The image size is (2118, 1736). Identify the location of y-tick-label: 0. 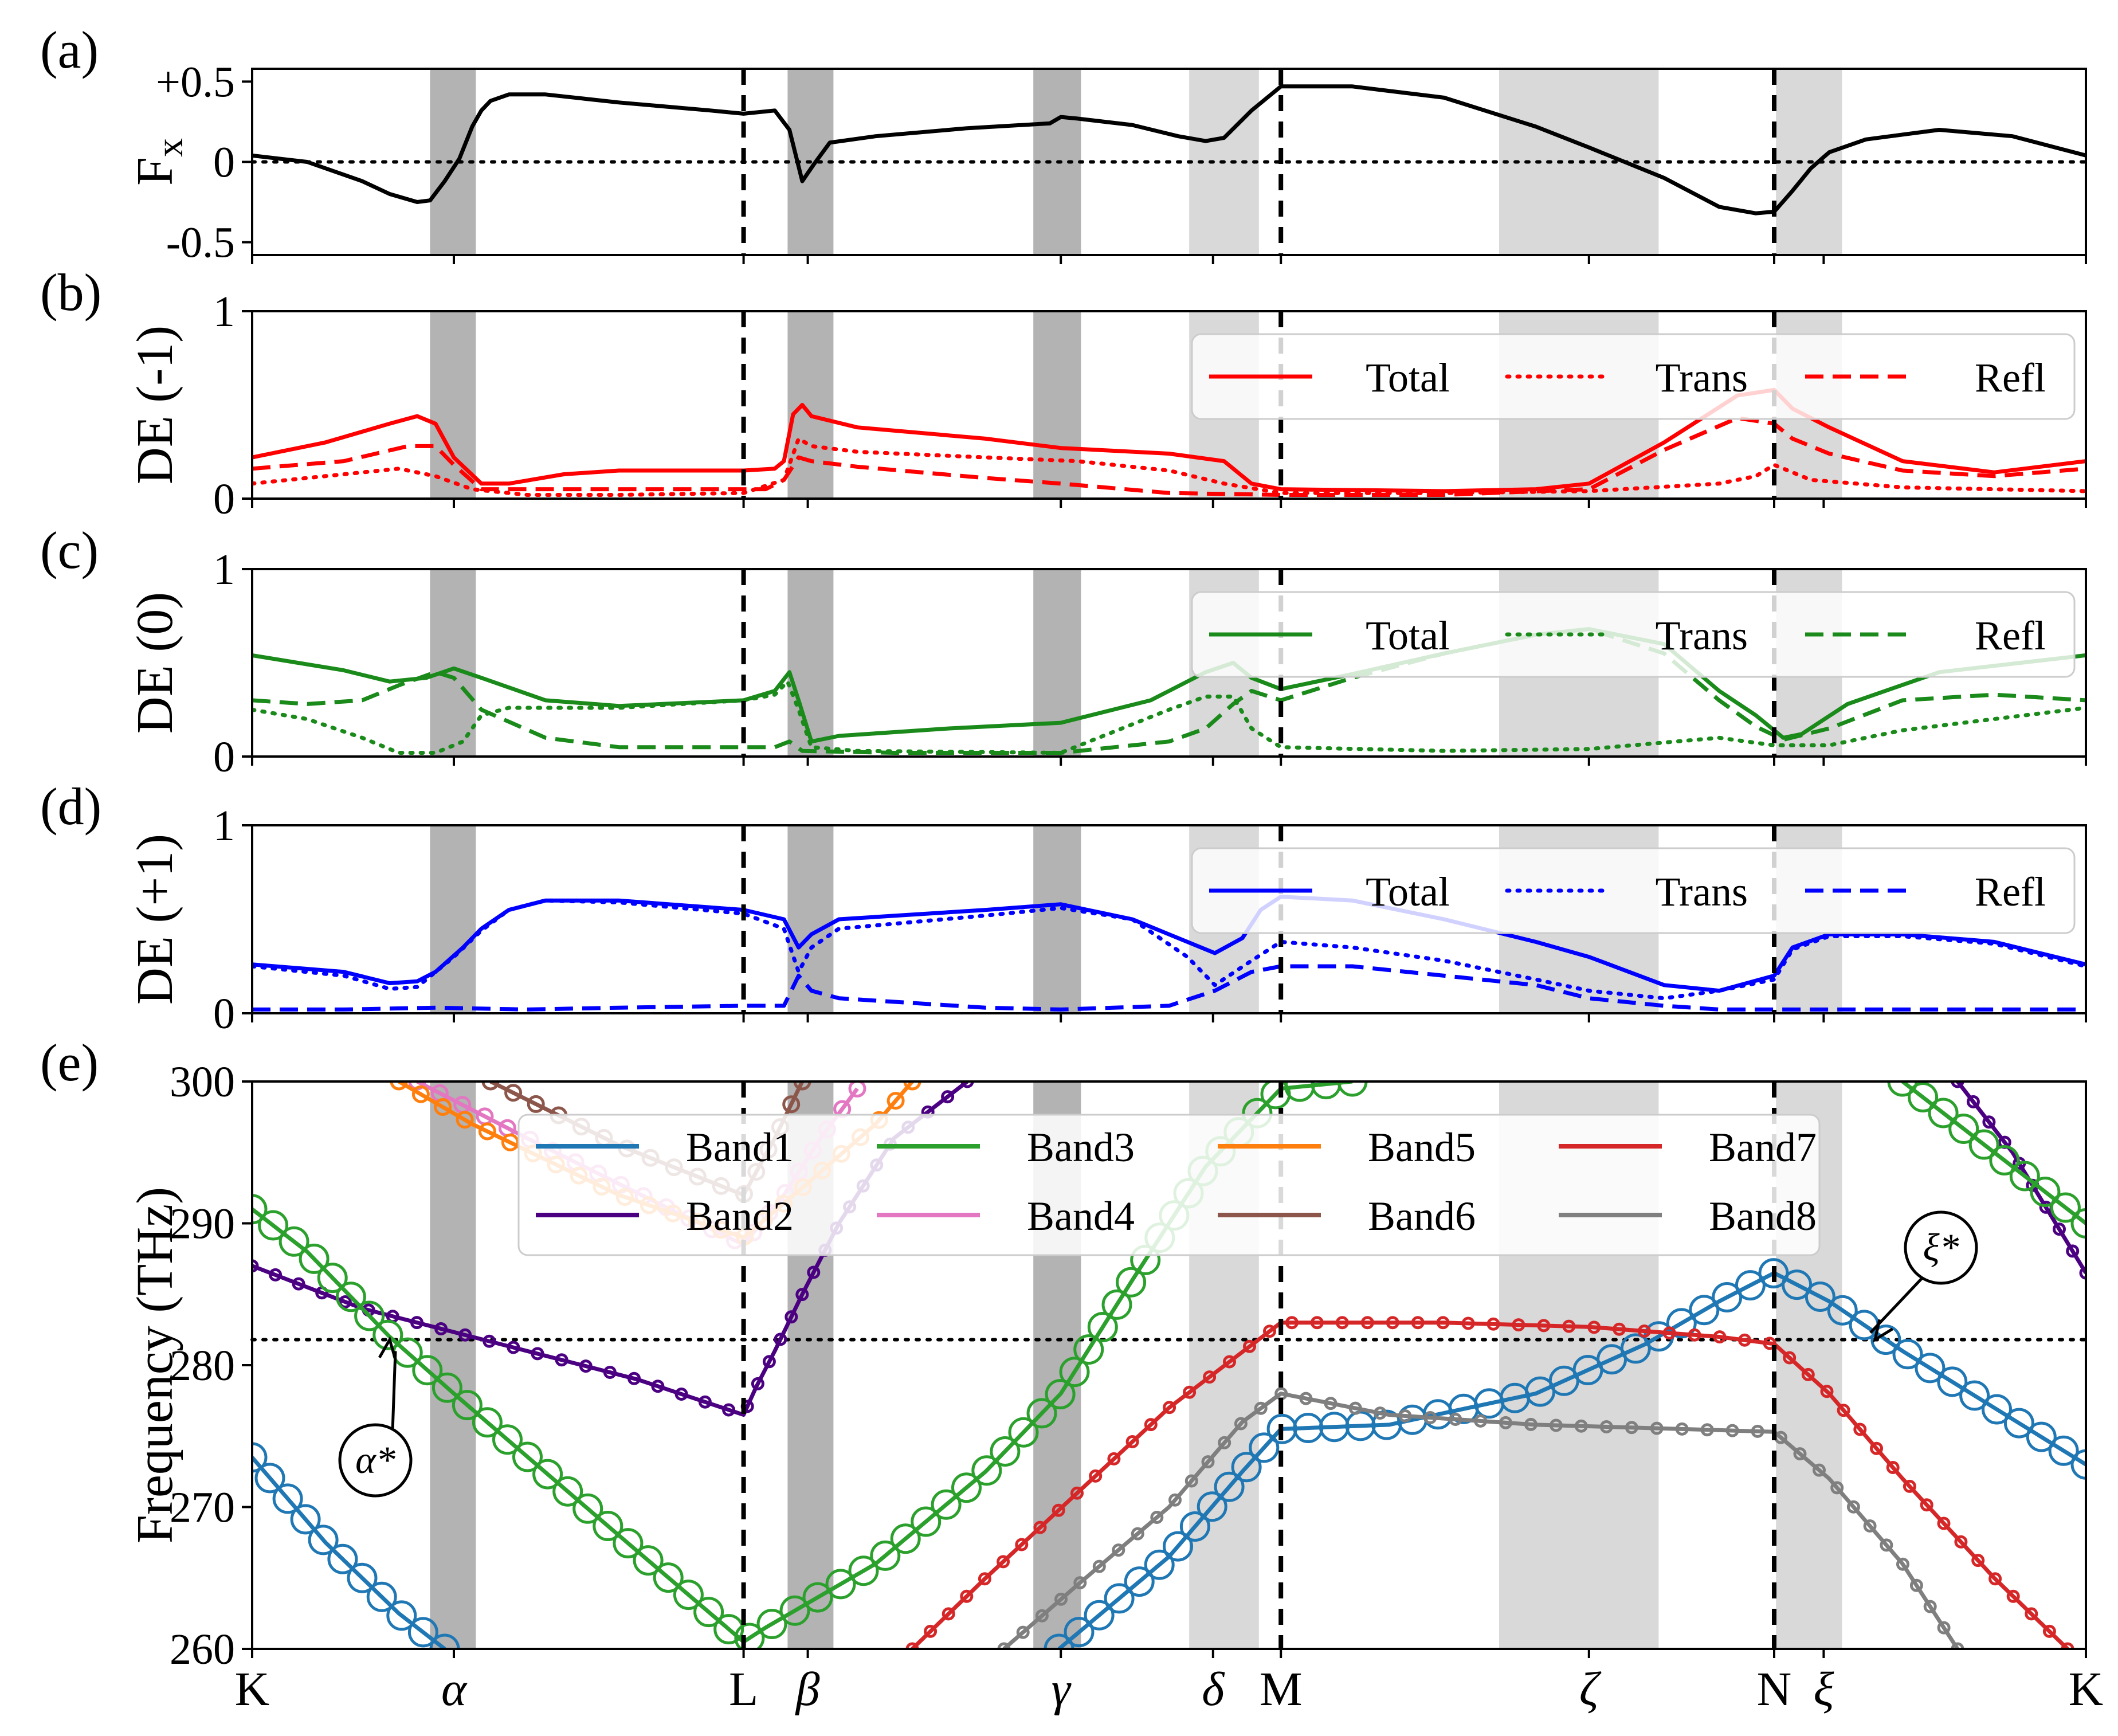
(224, 499).